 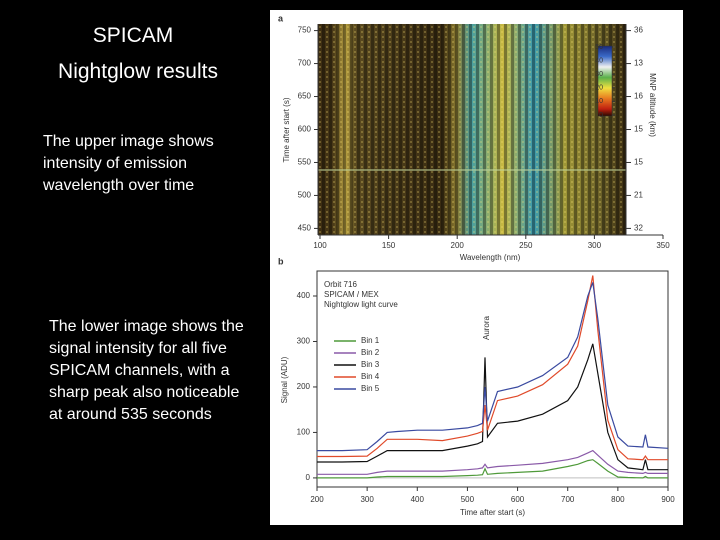 What do you see at coordinates (305, 96) in the screenshot?
I see `y-tick-label: 650` at bounding box center [305, 96].